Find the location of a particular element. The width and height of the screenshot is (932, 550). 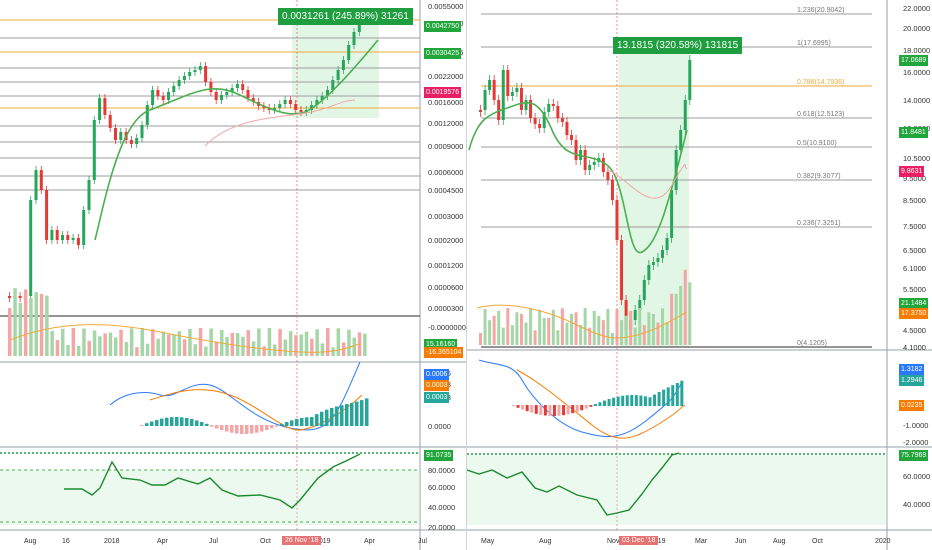

price-tag: 9.8631 is located at coordinates (912, 171).